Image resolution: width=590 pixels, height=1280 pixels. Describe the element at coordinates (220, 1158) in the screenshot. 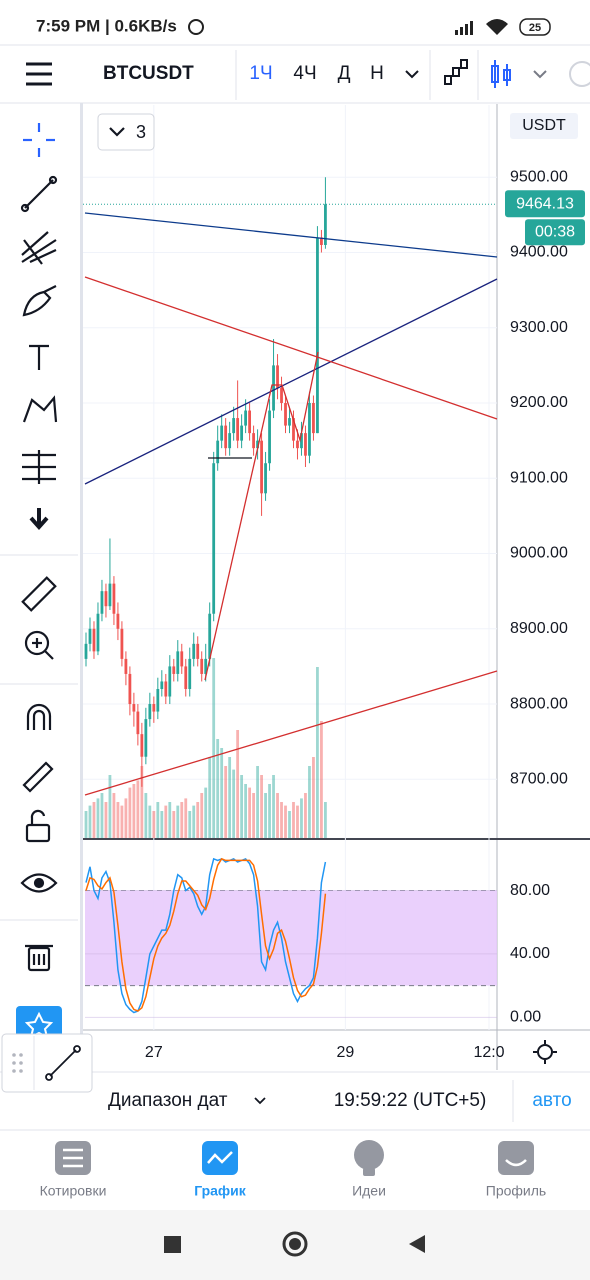

I see `chart-icon` at that location.